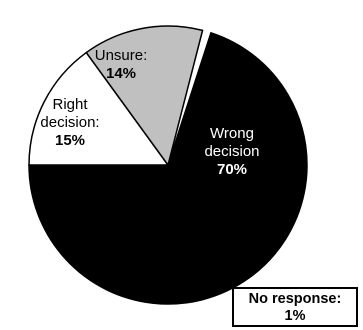 This screenshot has width=363, height=330. I want to click on label-wrong-decision-line-2: decision, so click(231, 151).